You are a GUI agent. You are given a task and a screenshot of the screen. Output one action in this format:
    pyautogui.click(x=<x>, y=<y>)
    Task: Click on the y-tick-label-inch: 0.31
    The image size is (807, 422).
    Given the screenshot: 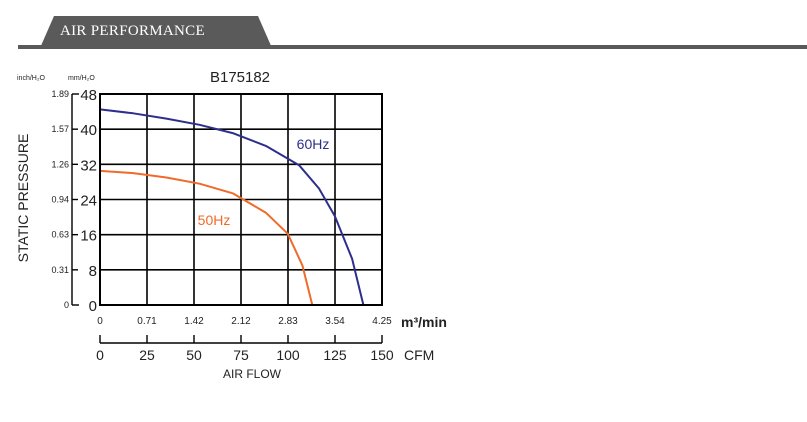 What is the action you would take?
    pyautogui.click(x=60, y=270)
    